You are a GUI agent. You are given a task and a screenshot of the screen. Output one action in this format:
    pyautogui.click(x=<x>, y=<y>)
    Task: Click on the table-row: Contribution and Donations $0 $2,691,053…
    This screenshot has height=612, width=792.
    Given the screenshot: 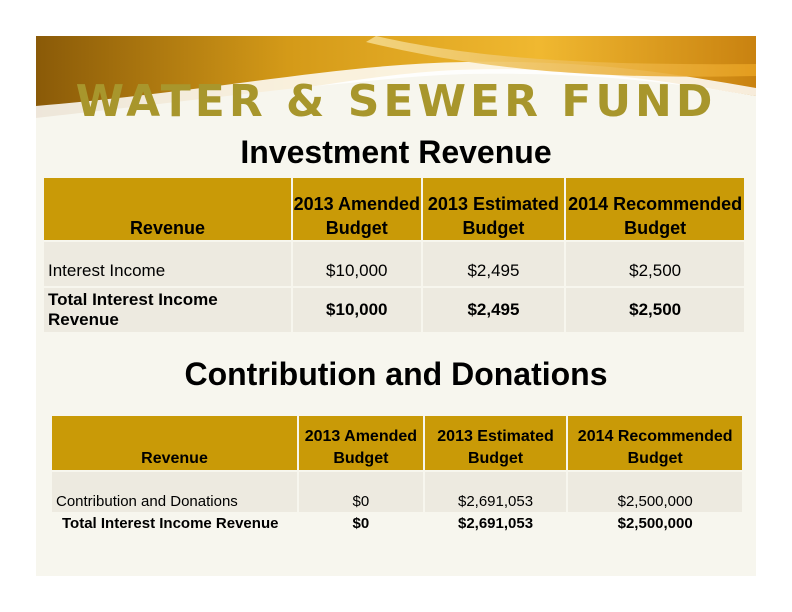 What is the action you would take?
    pyautogui.click(x=396, y=492)
    